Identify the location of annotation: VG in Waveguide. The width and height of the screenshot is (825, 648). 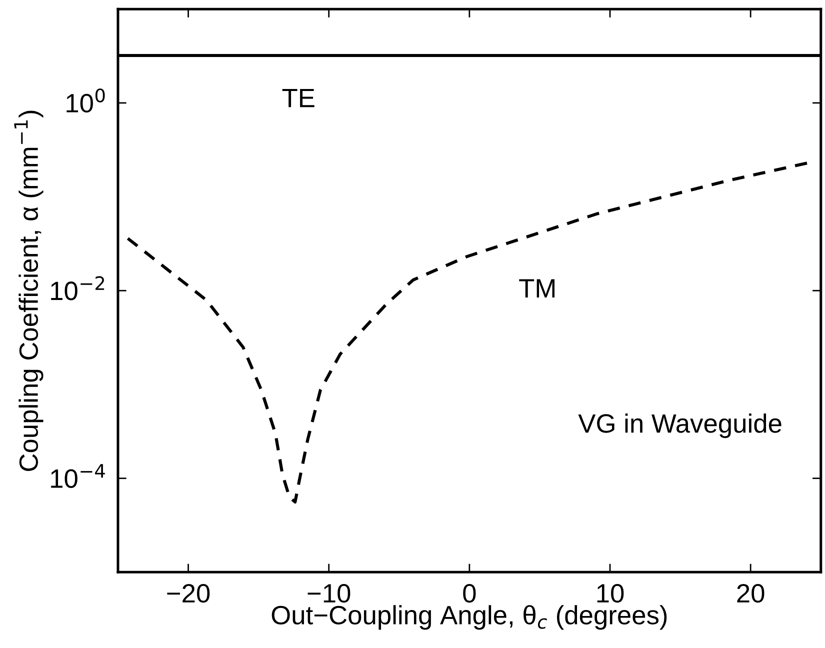
(680, 425).